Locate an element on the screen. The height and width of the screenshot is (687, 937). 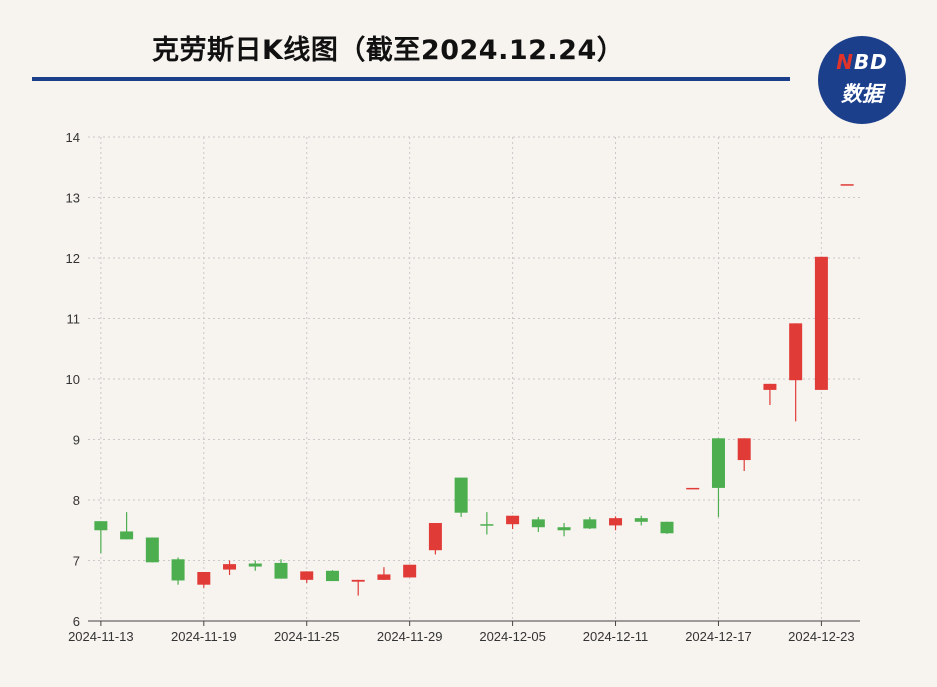
y-tick-label: 6 is located at coordinates (76, 621).